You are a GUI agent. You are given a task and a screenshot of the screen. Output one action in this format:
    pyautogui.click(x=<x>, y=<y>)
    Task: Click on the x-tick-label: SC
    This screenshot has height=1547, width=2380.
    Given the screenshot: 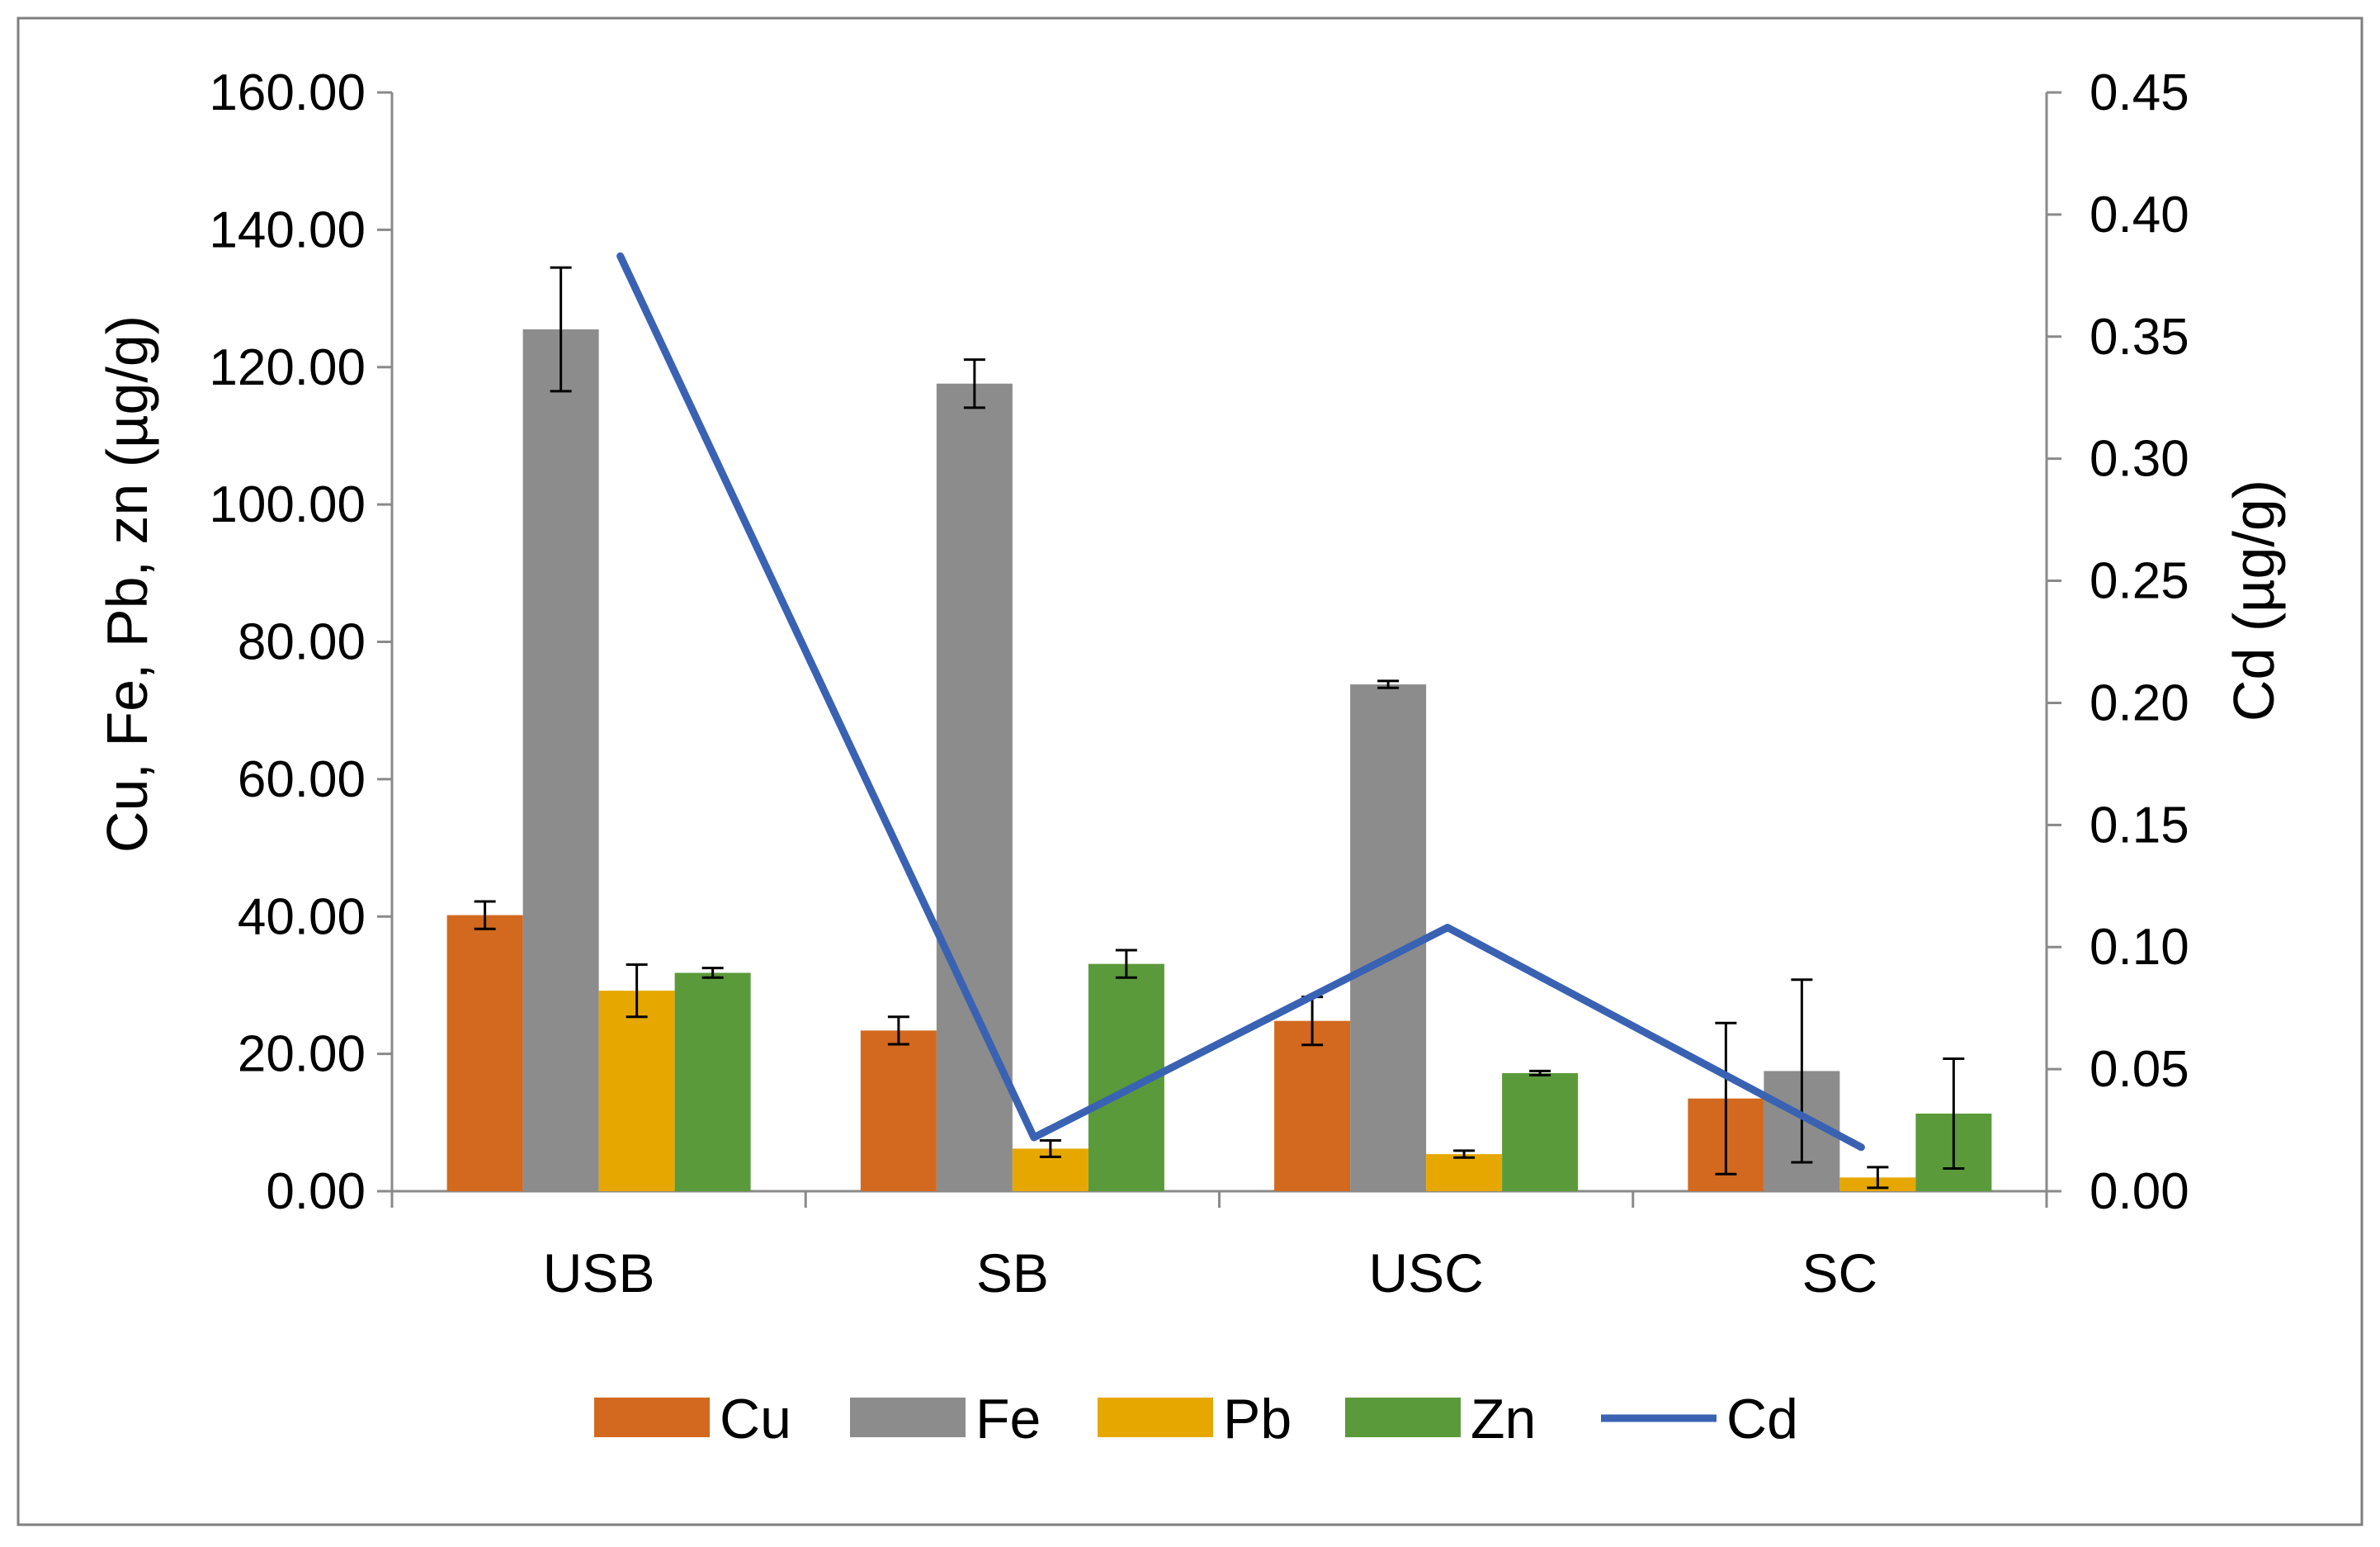 What is the action you would take?
    pyautogui.click(x=1840, y=1272)
    